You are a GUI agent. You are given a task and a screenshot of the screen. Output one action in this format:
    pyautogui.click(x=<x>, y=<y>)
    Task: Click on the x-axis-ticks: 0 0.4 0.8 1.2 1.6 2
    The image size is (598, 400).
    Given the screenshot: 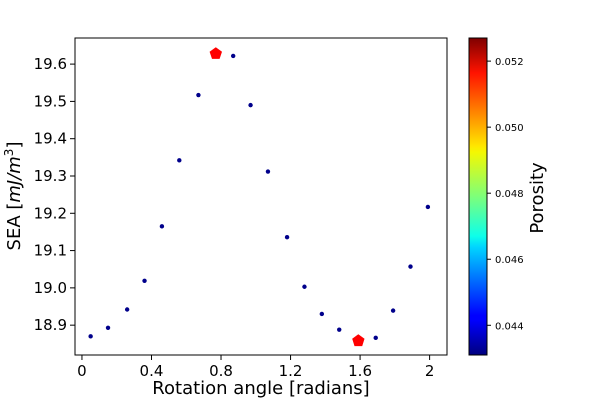 What is the action you would take?
    pyautogui.click(x=255, y=367)
    